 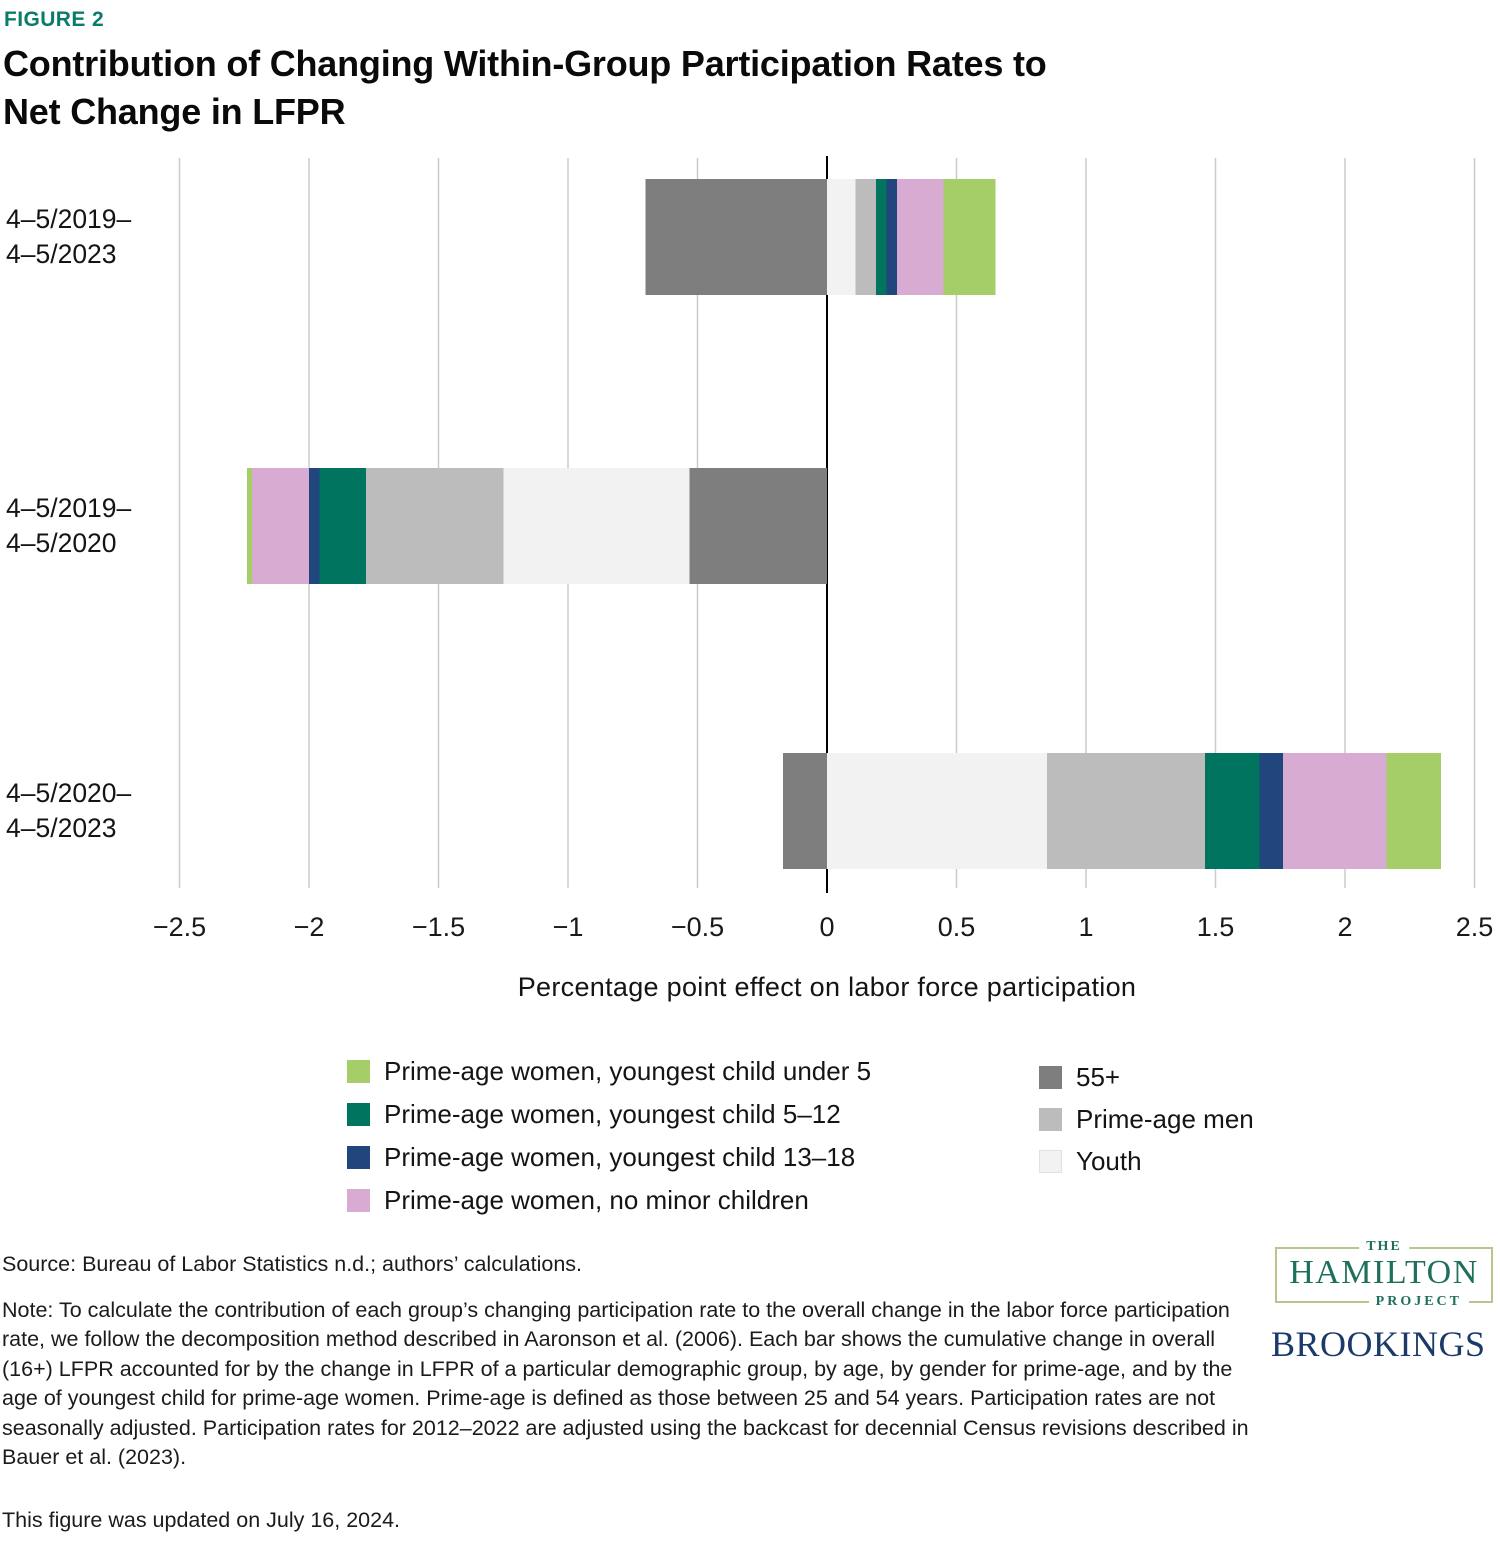 What do you see at coordinates (1165, 1119) in the screenshot?
I see `legend-label: Prime-age men` at bounding box center [1165, 1119].